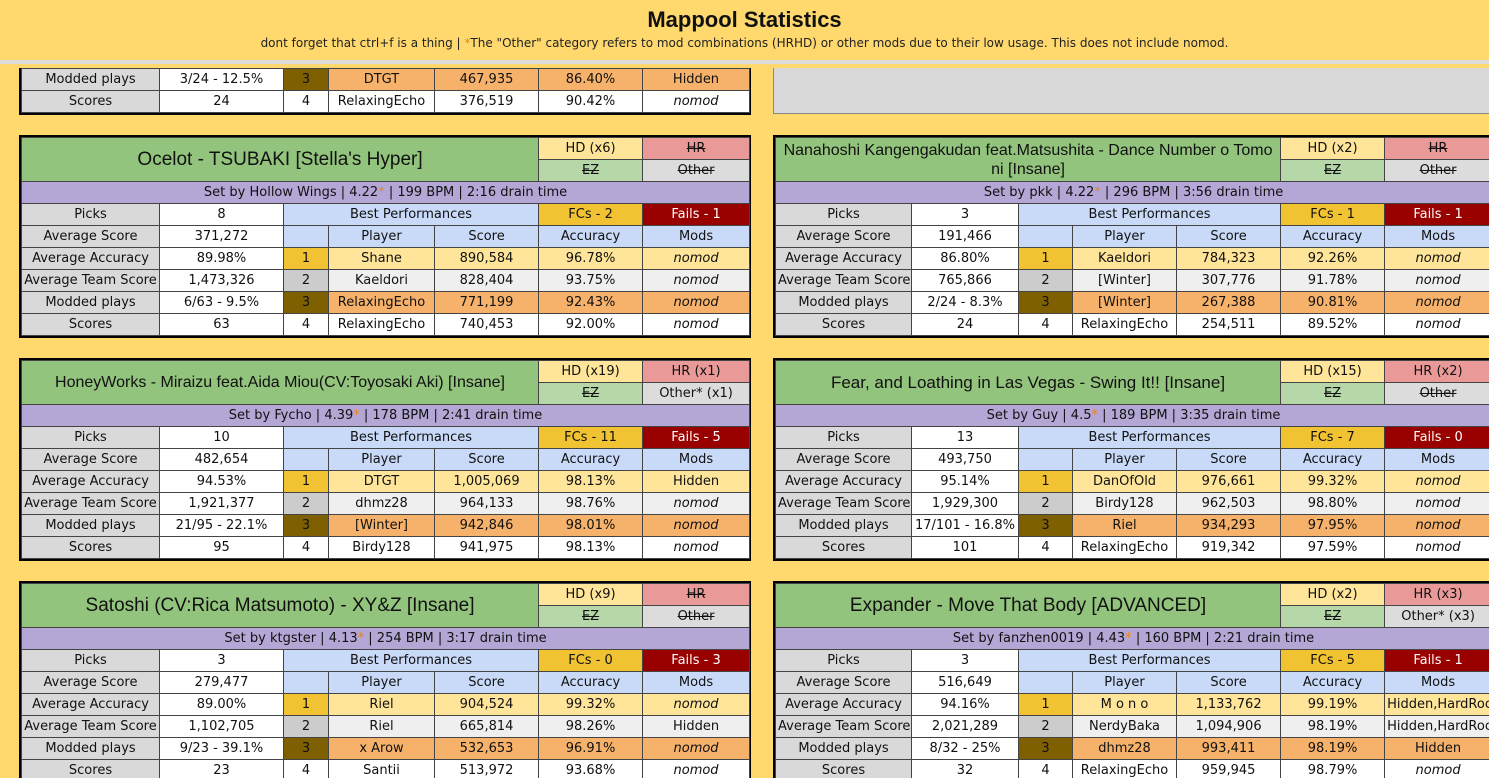 Image resolution: width=1489 pixels, height=778 pixels. Describe the element at coordinates (965, 459) in the screenshot. I see `avg-score-value: 493,750` at that location.